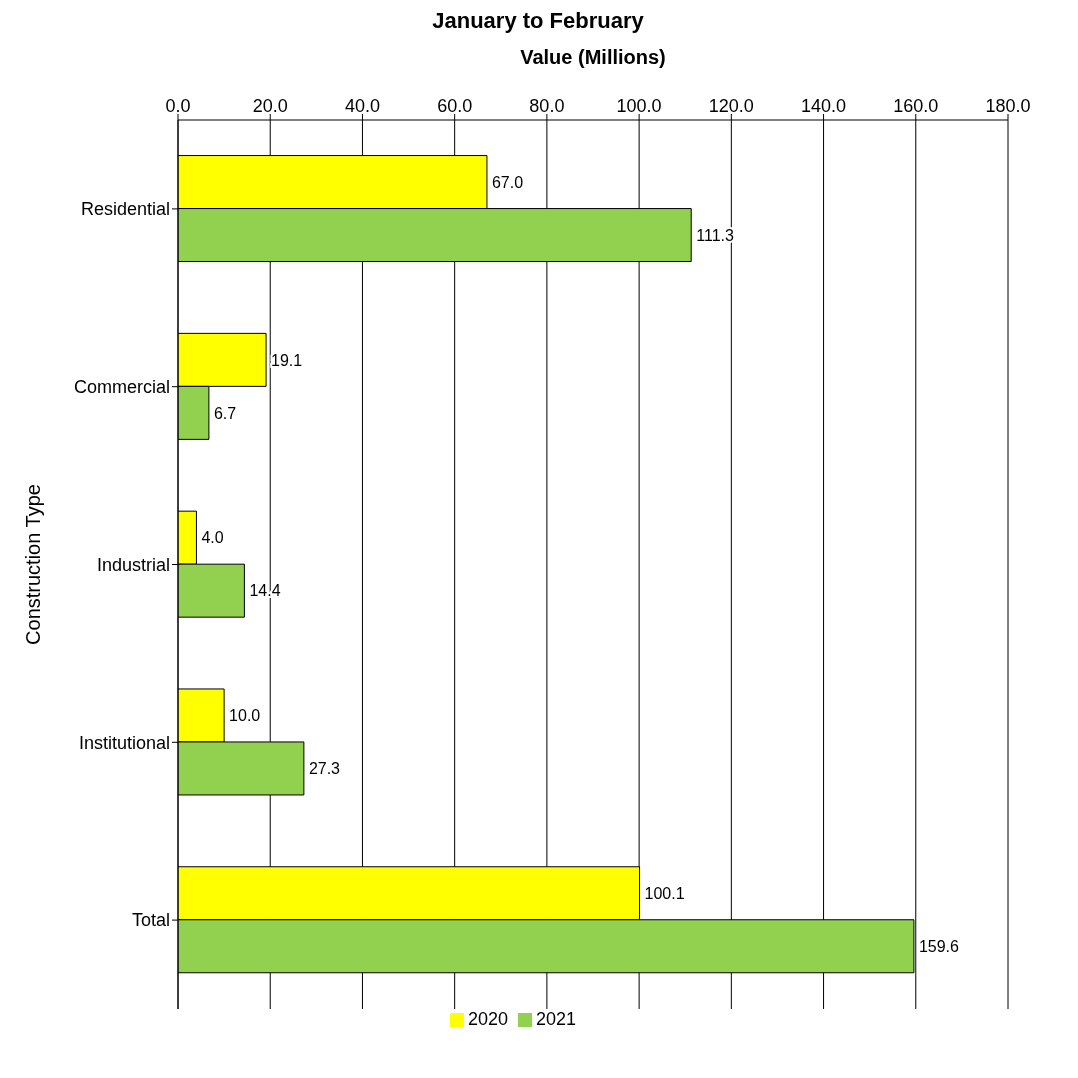  Describe the element at coordinates (133, 564) in the screenshot. I see `y-tick-label: Industrial` at that location.